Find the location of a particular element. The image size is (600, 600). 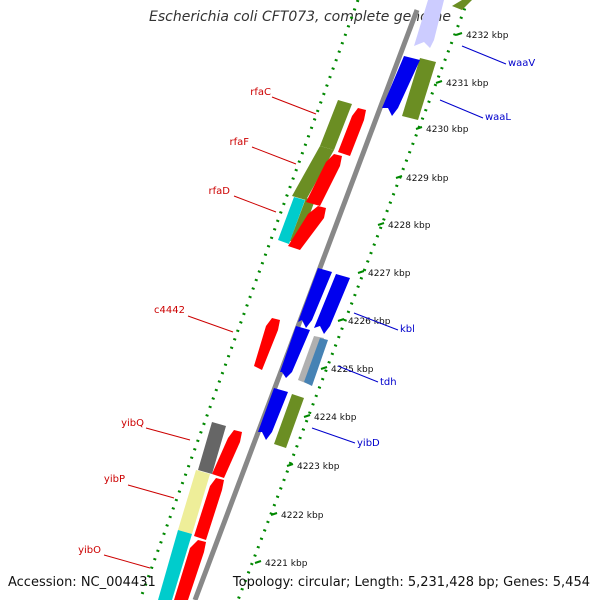

gene-label-rfaF: rfaF is located at coordinates (239, 142).